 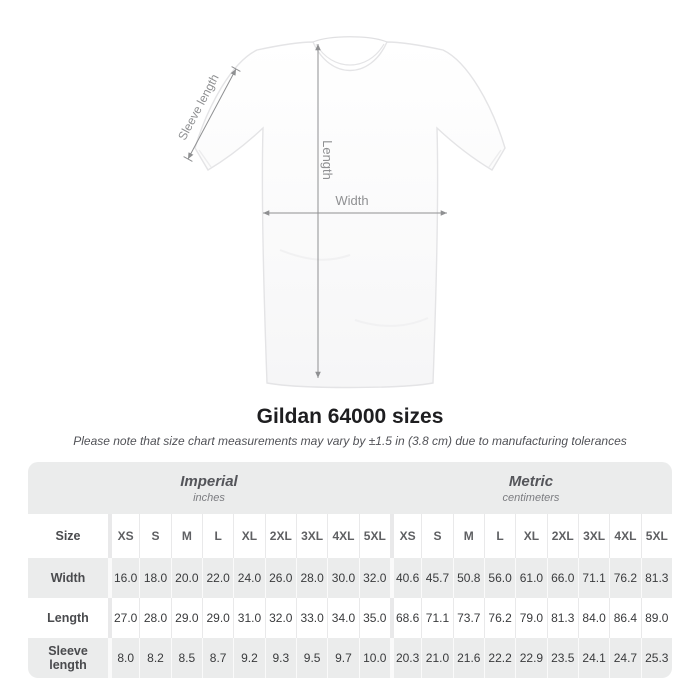 I want to click on imperial-group-header: Imperial inches, so click(x=209, y=488).